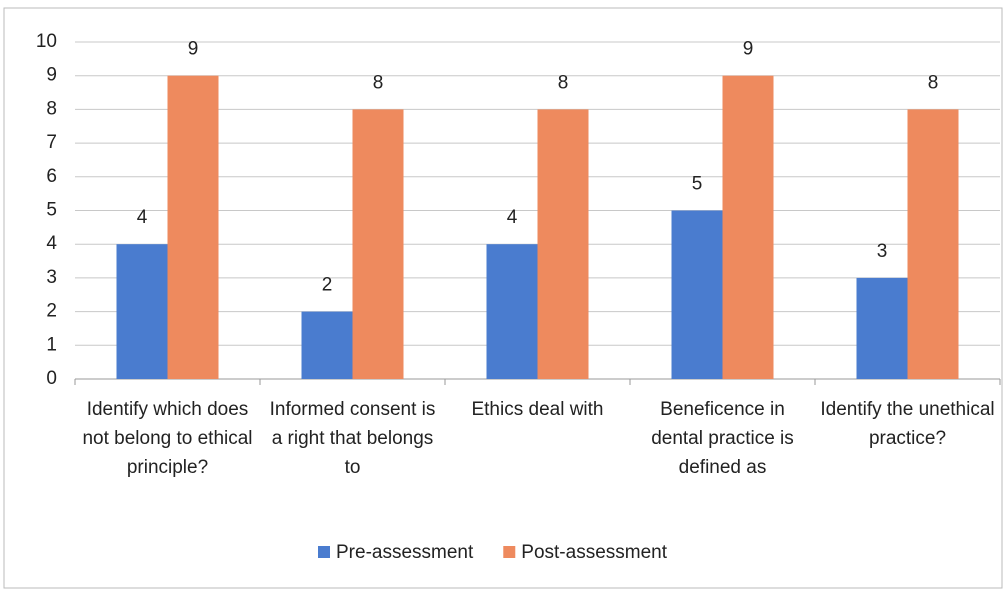  I want to click on y-tick-label: 1, so click(51, 344).